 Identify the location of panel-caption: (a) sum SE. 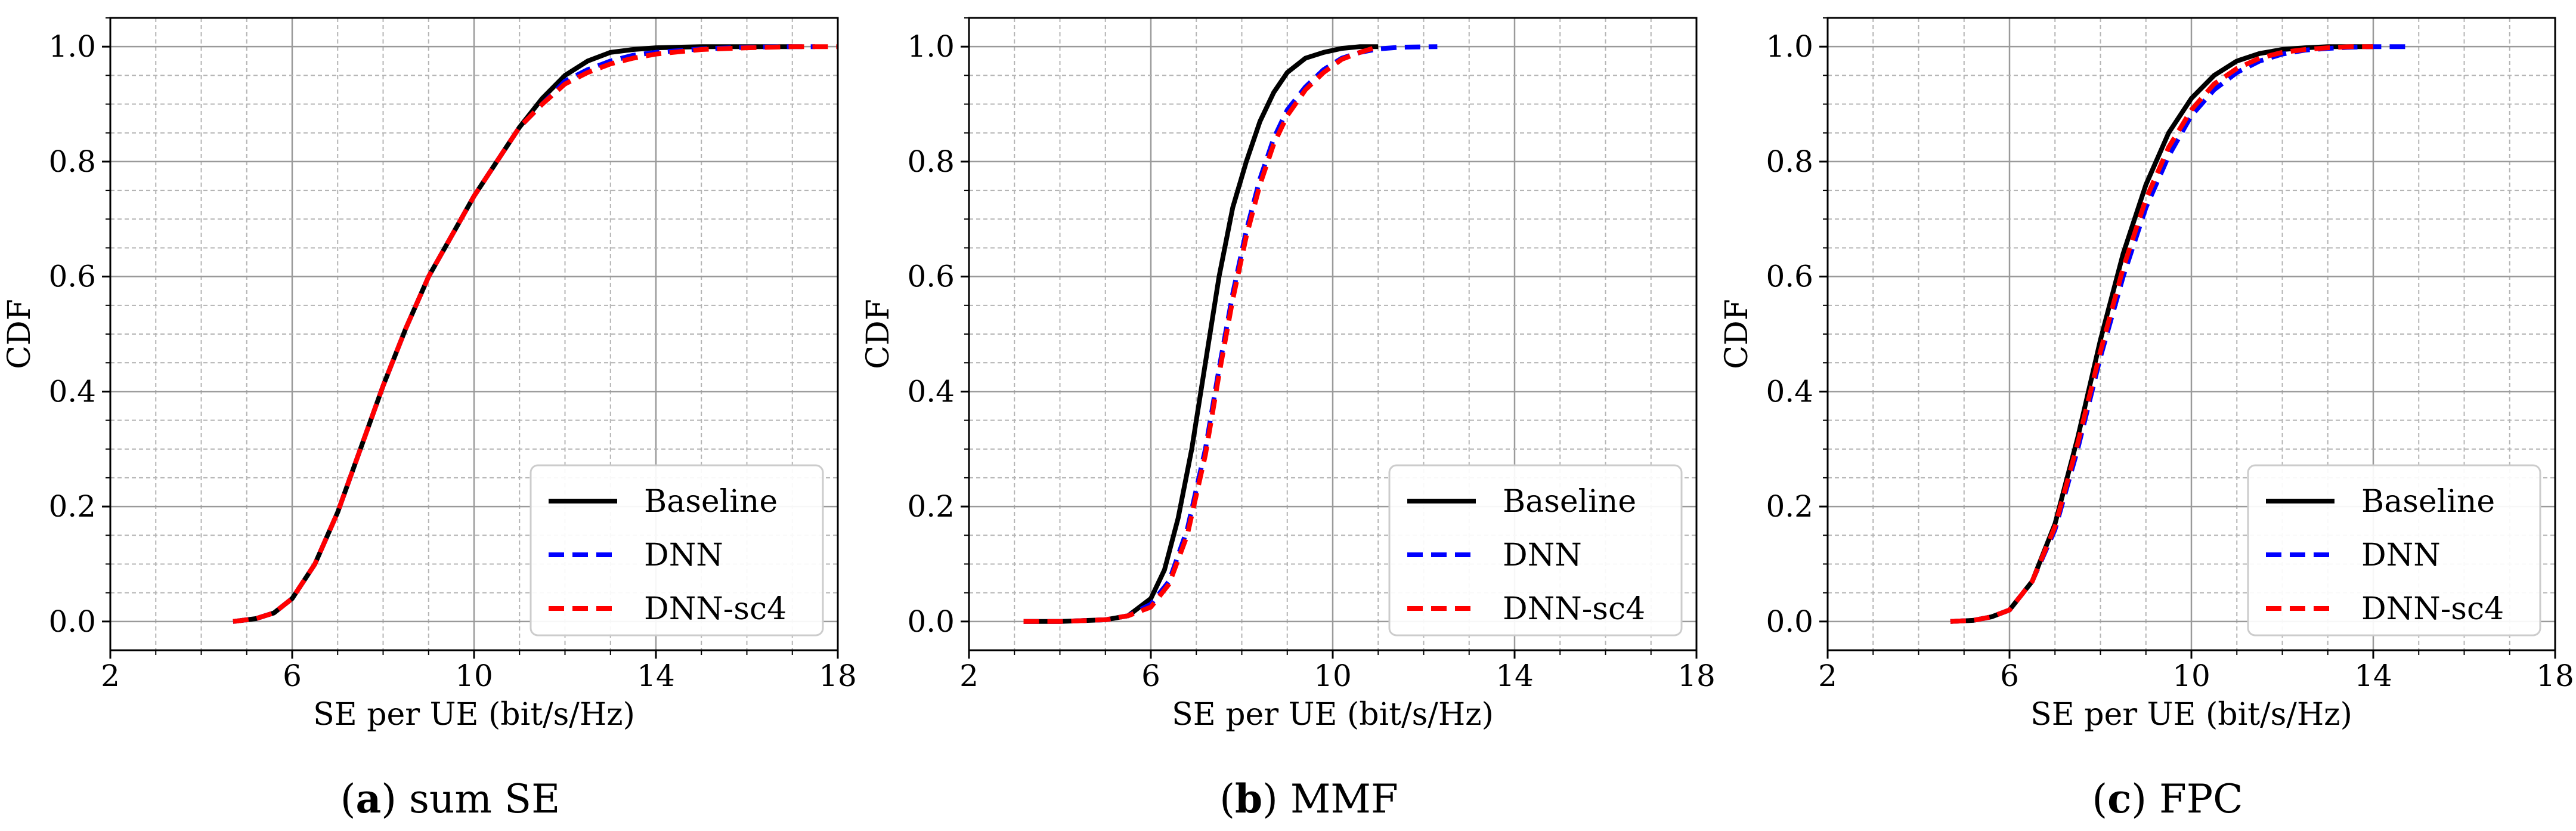
(451, 799).